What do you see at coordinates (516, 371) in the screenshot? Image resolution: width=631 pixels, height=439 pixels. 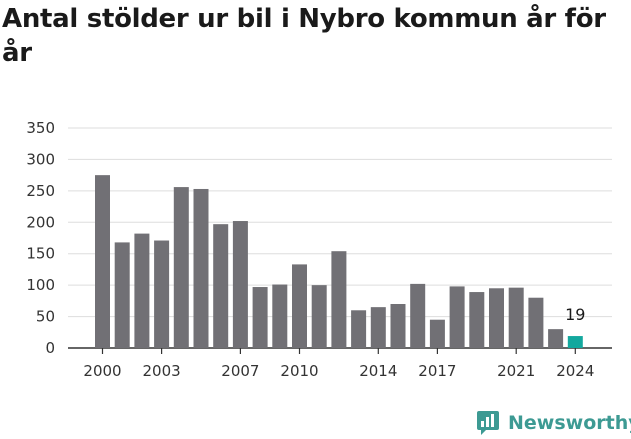 I see `x-tick-label: 2021` at bounding box center [516, 371].